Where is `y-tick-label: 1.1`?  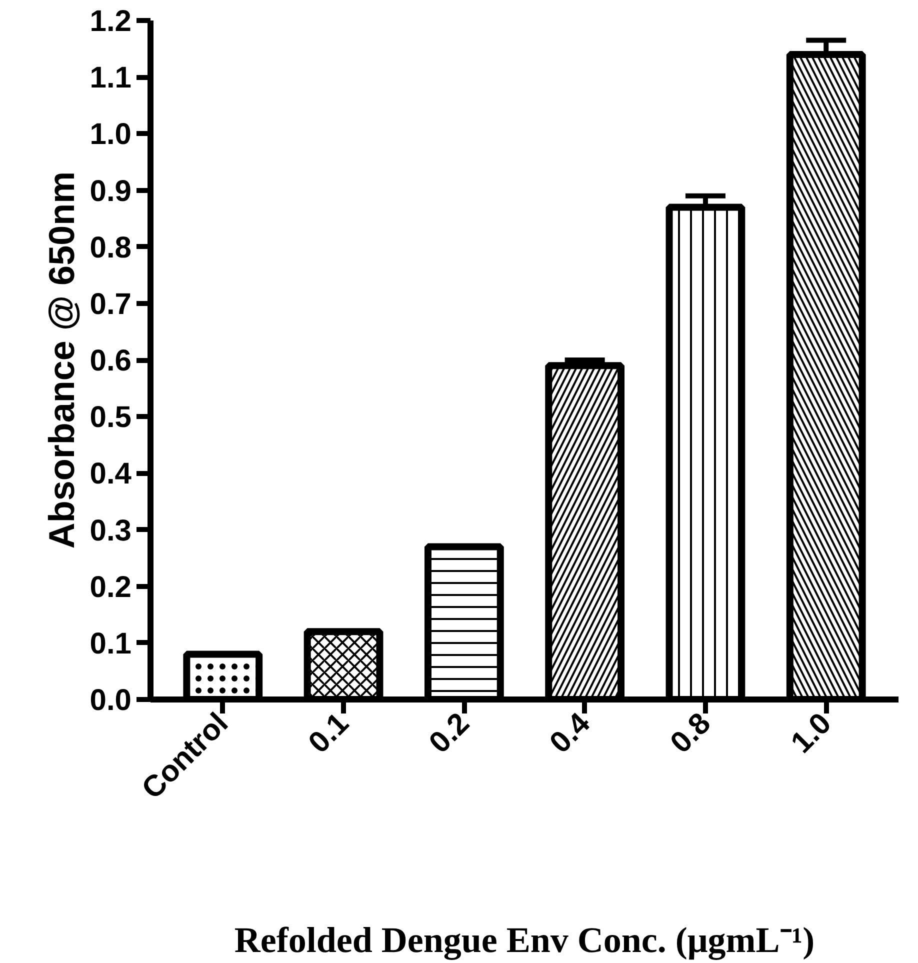
y-tick-label: 1.1 is located at coordinates (111, 78).